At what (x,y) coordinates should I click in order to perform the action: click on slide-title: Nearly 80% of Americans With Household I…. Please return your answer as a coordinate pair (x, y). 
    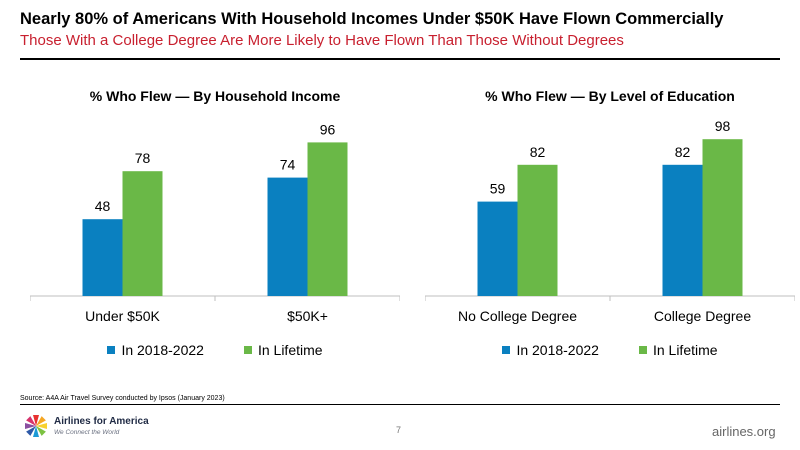
    Looking at the image, I should click on (372, 19).